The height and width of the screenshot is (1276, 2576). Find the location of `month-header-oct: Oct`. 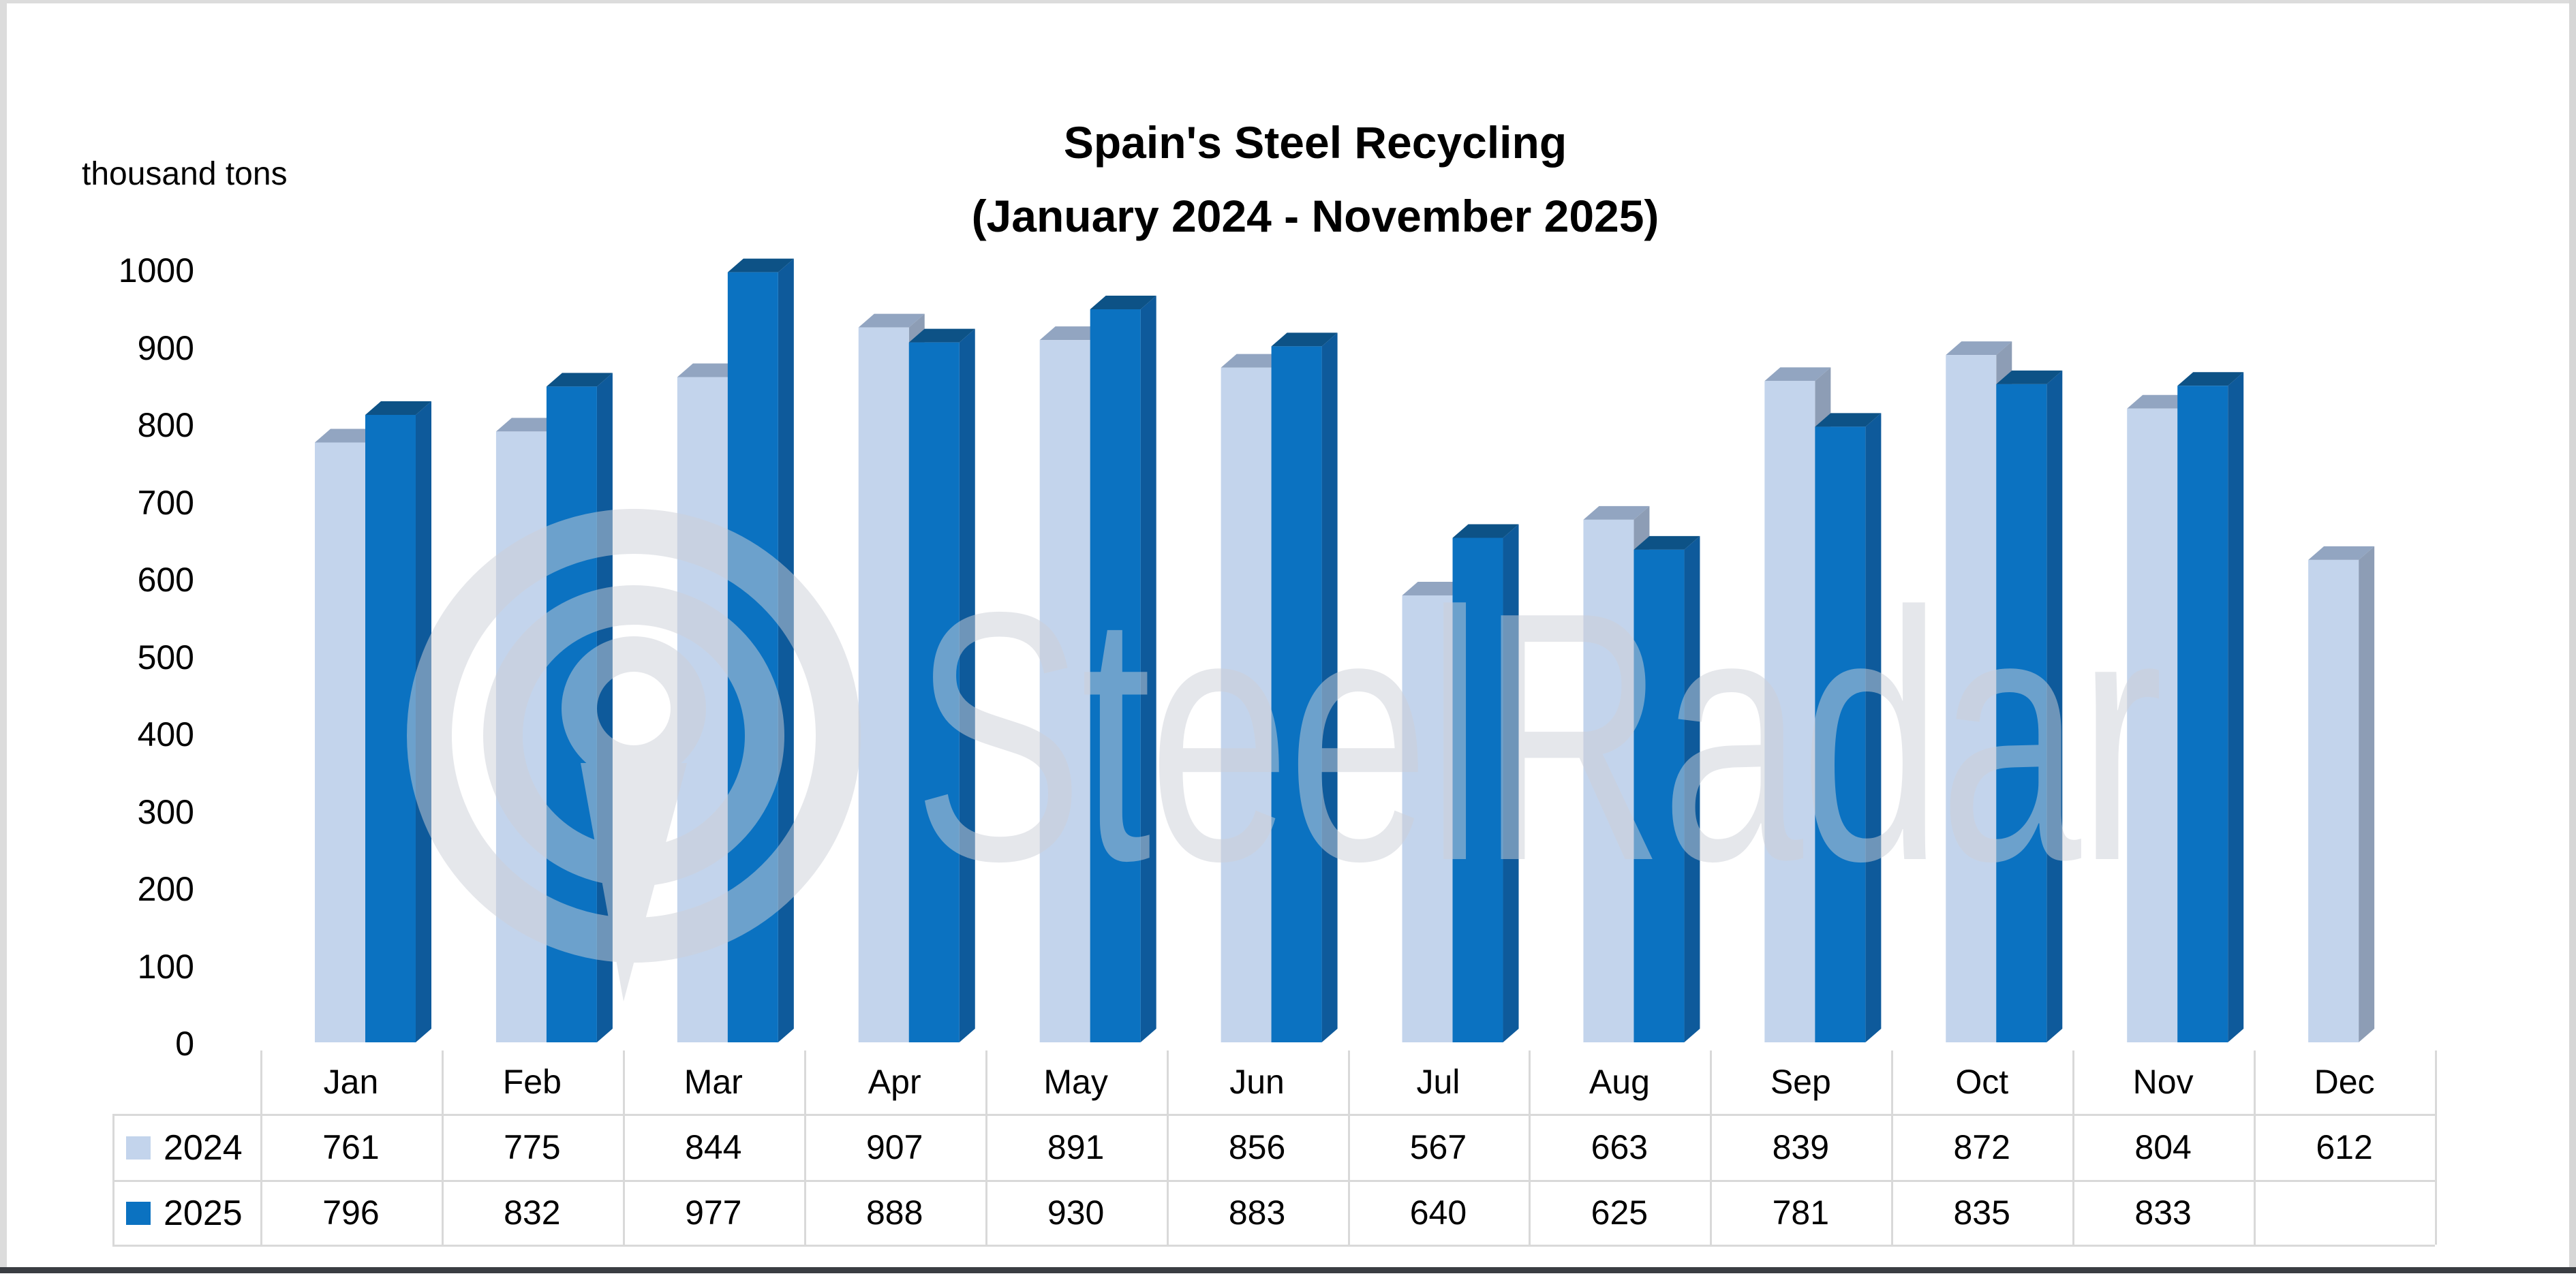

month-header-oct: Oct is located at coordinates (1982, 1082).